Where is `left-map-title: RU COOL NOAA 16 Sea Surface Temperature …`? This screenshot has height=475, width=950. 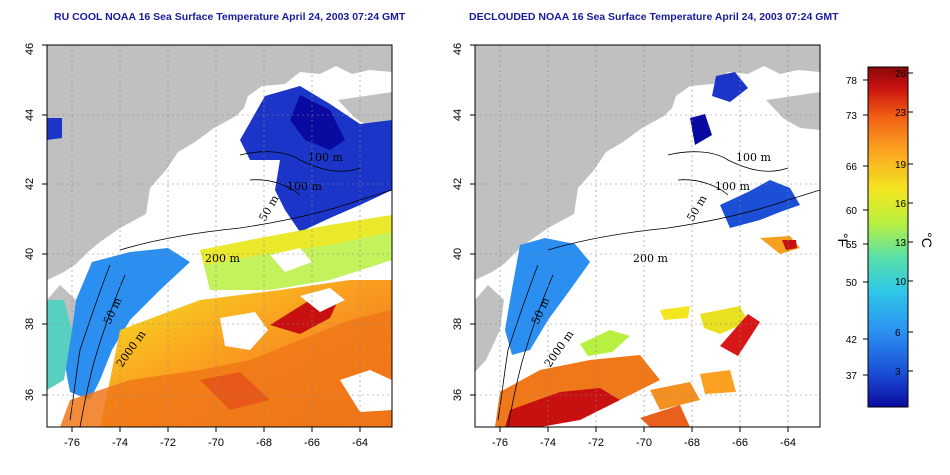
left-map-title: RU COOL NOAA 16 Sea Surface Temperature … is located at coordinates (230, 17).